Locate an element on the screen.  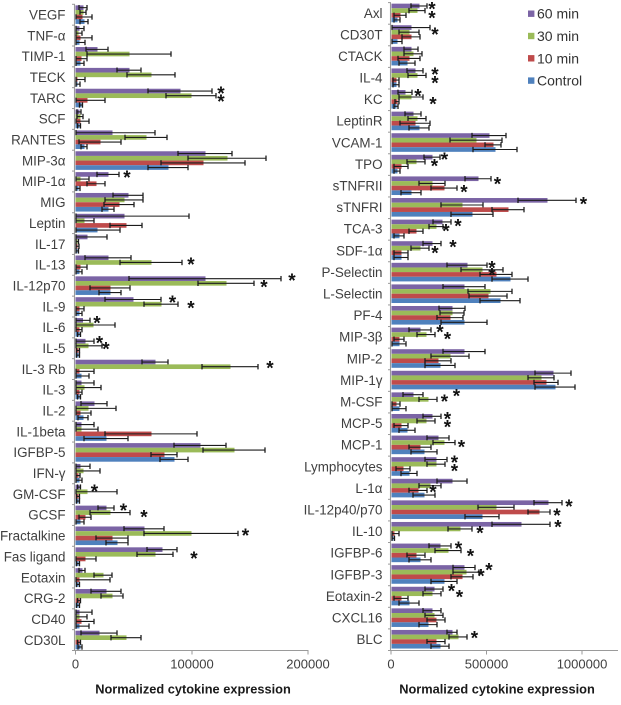
svg-text: VEGF is located at coordinates (47, 14).